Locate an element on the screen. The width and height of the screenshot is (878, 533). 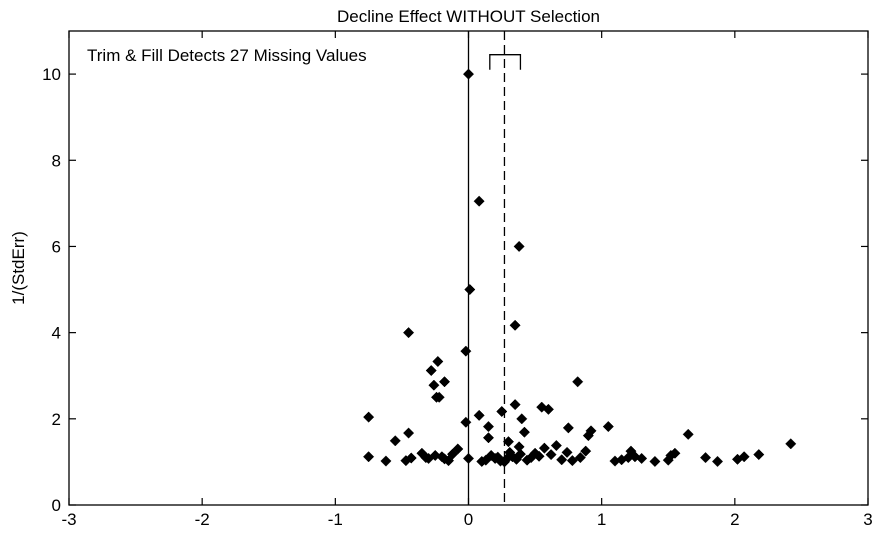
y-tick-label: 6 is located at coordinates (56, 246).